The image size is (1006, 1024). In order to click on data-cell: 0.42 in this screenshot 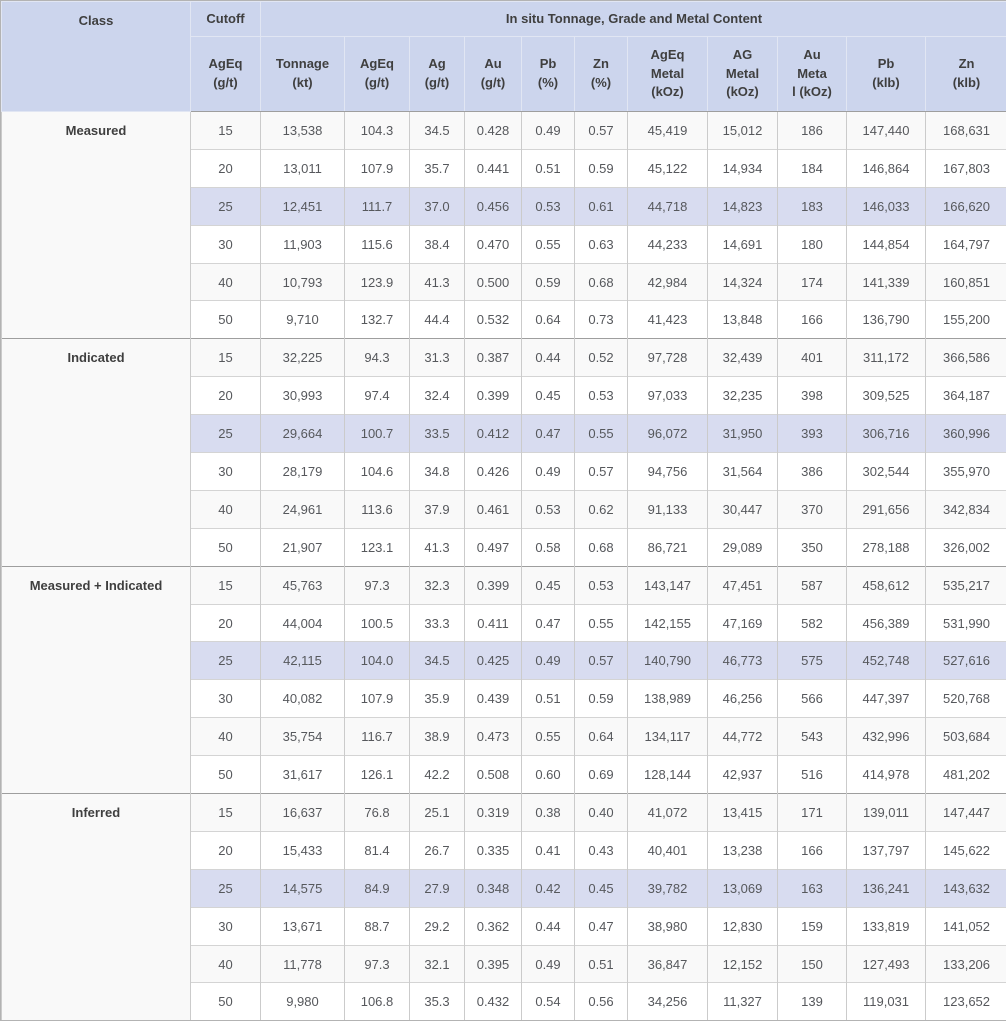, I will do `click(548, 888)`.